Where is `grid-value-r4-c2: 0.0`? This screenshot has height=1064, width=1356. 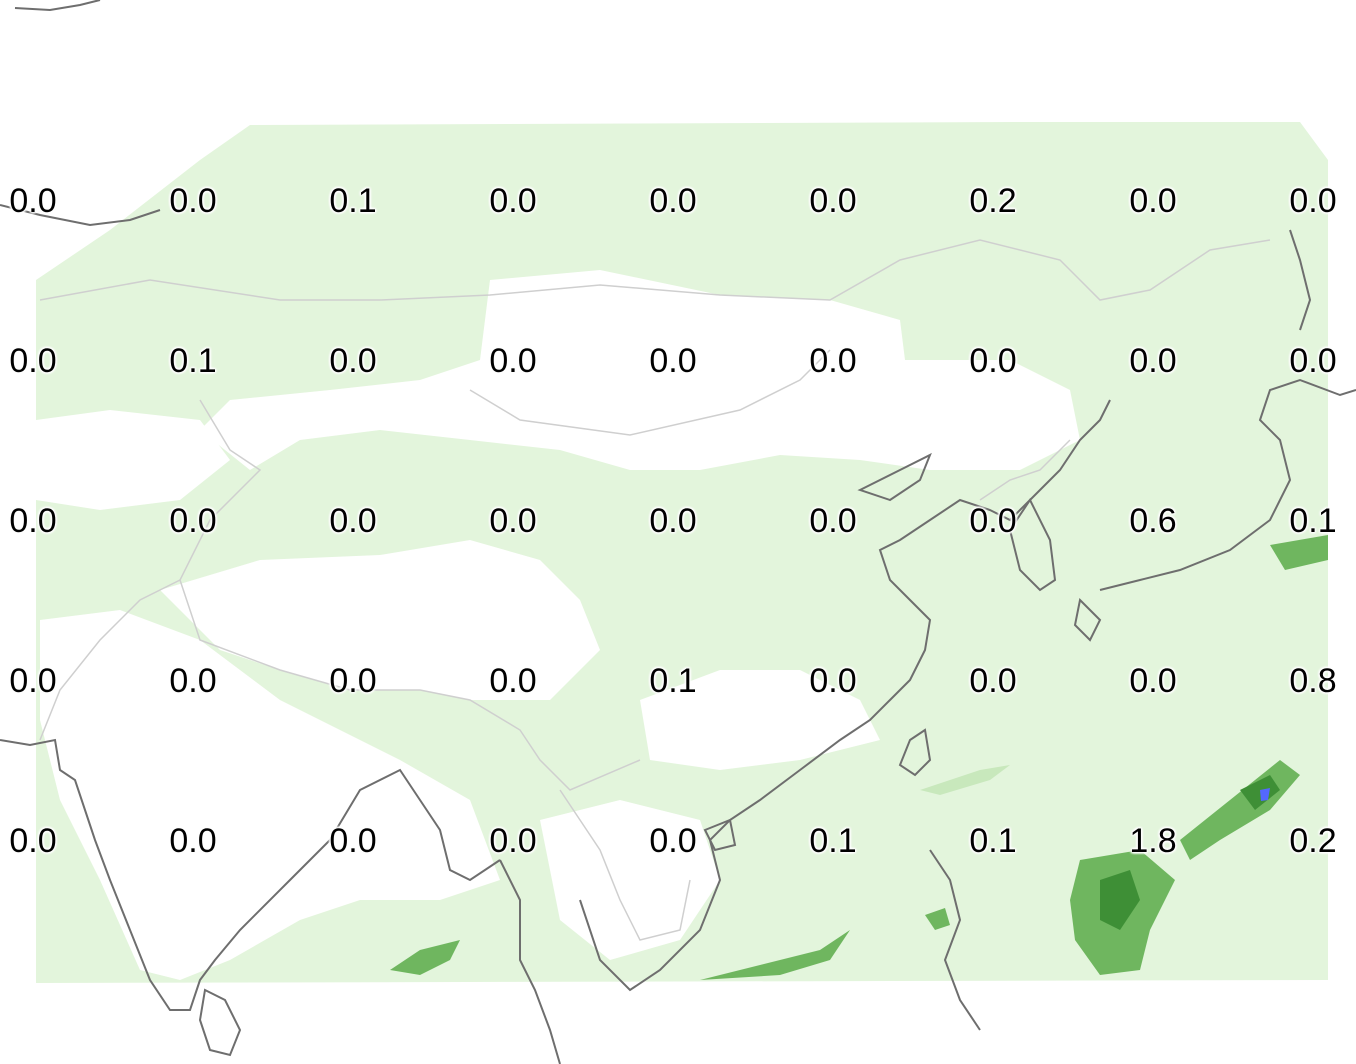 grid-value-r4-c2: 0.0 is located at coordinates (353, 841).